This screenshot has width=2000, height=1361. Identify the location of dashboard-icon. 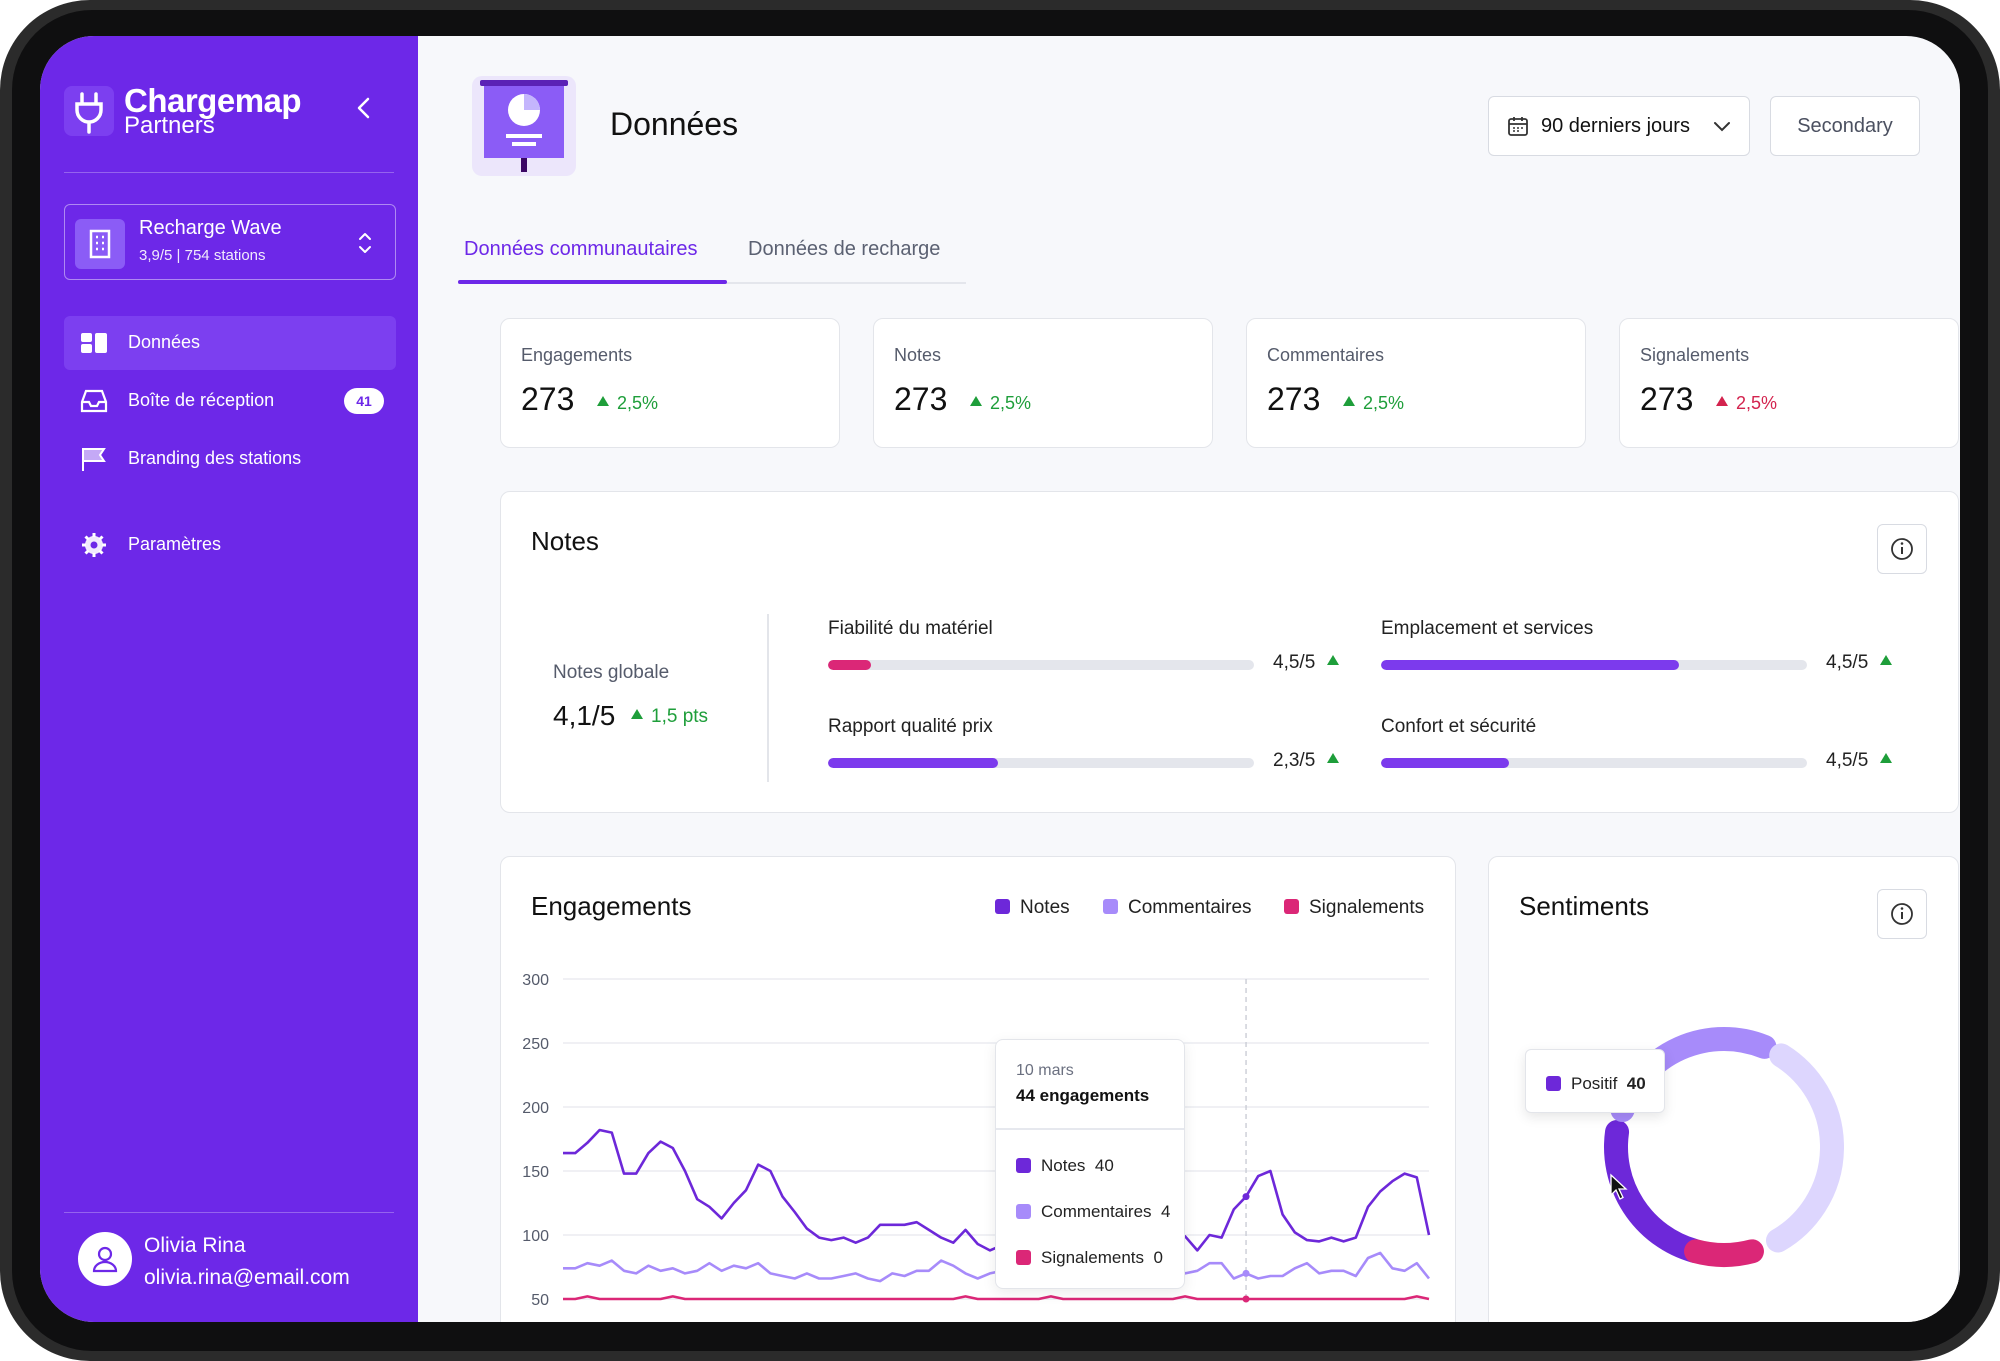
(94, 343).